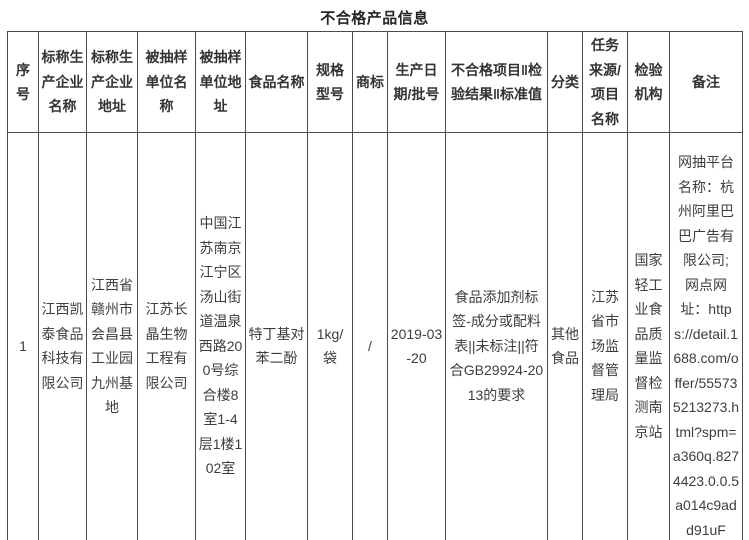 The image size is (749, 540). Describe the element at coordinates (605, 82) in the screenshot. I see `col-header-task-source-project: 任务来源/项目名称` at that location.